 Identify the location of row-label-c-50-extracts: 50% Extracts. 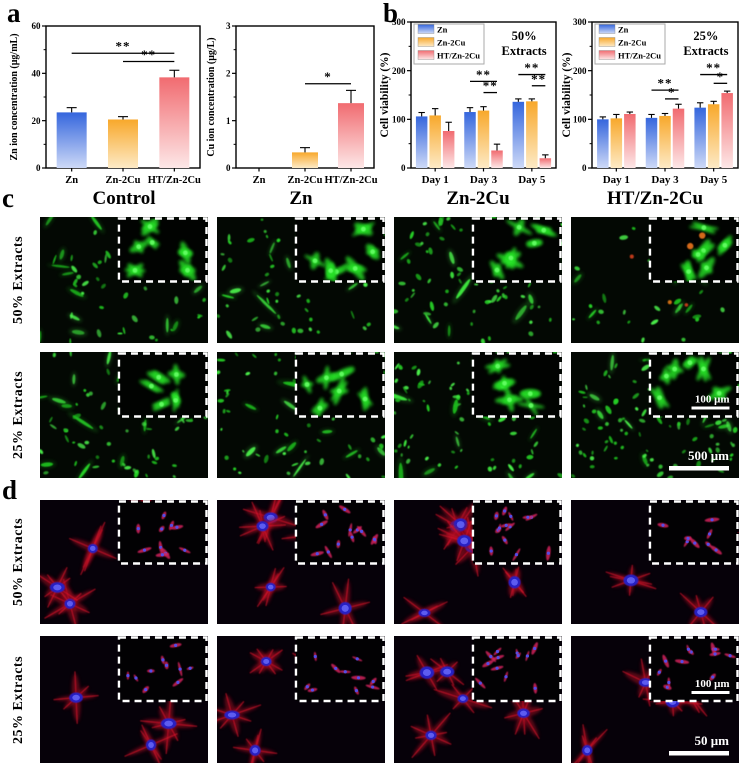
(19, 280).